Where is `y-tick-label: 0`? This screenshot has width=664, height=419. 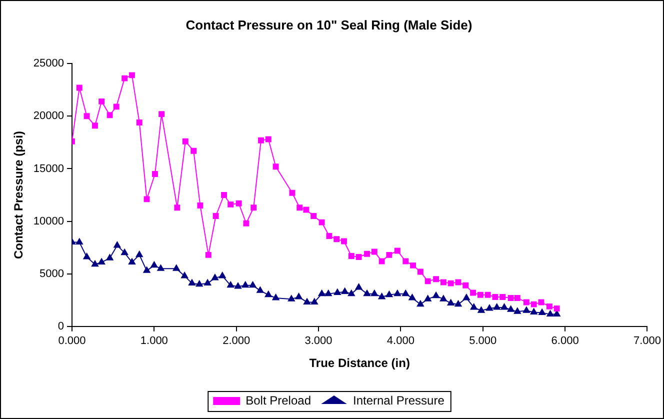
y-tick-label: 0 is located at coordinates (61, 326).